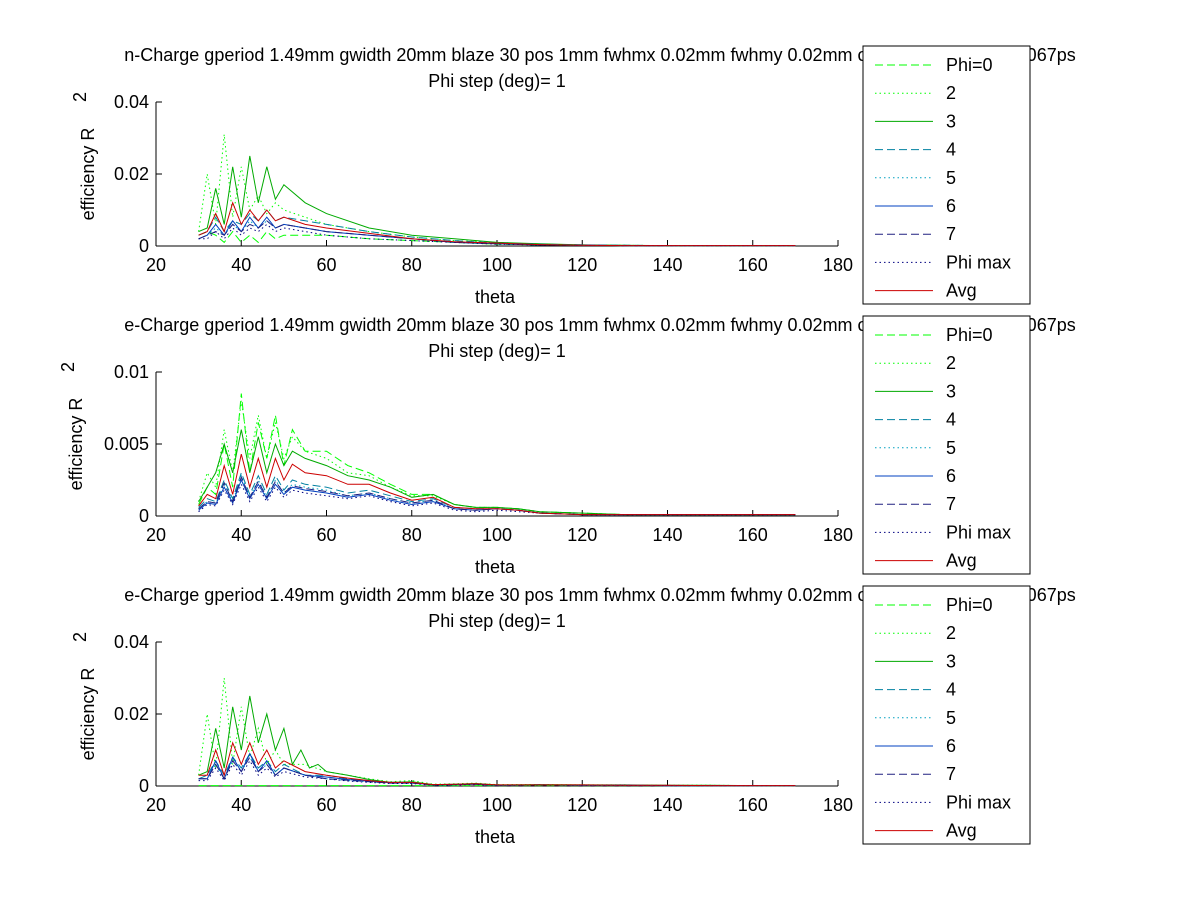 The width and height of the screenshot is (1200, 901). I want to click on y-tick-label: 0.005, so click(126, 444).